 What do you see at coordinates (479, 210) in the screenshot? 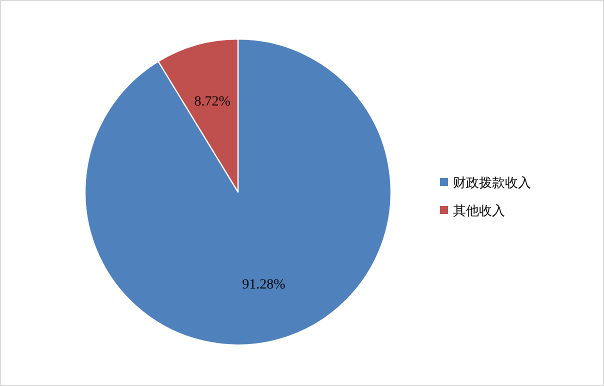
I see `legend-label: 其他收入` at bounding box center [479, 210].